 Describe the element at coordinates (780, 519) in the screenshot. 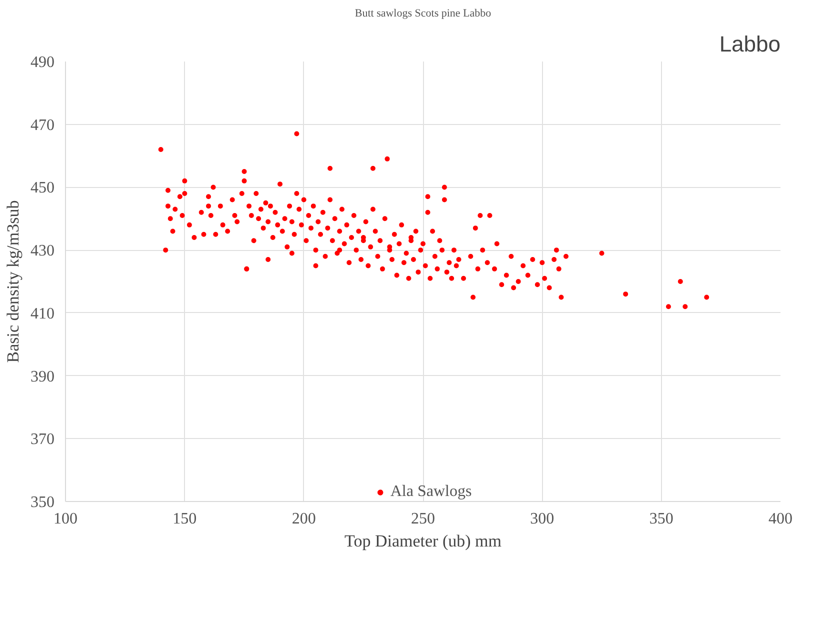

I see `x-tick-label: 400` at that location.